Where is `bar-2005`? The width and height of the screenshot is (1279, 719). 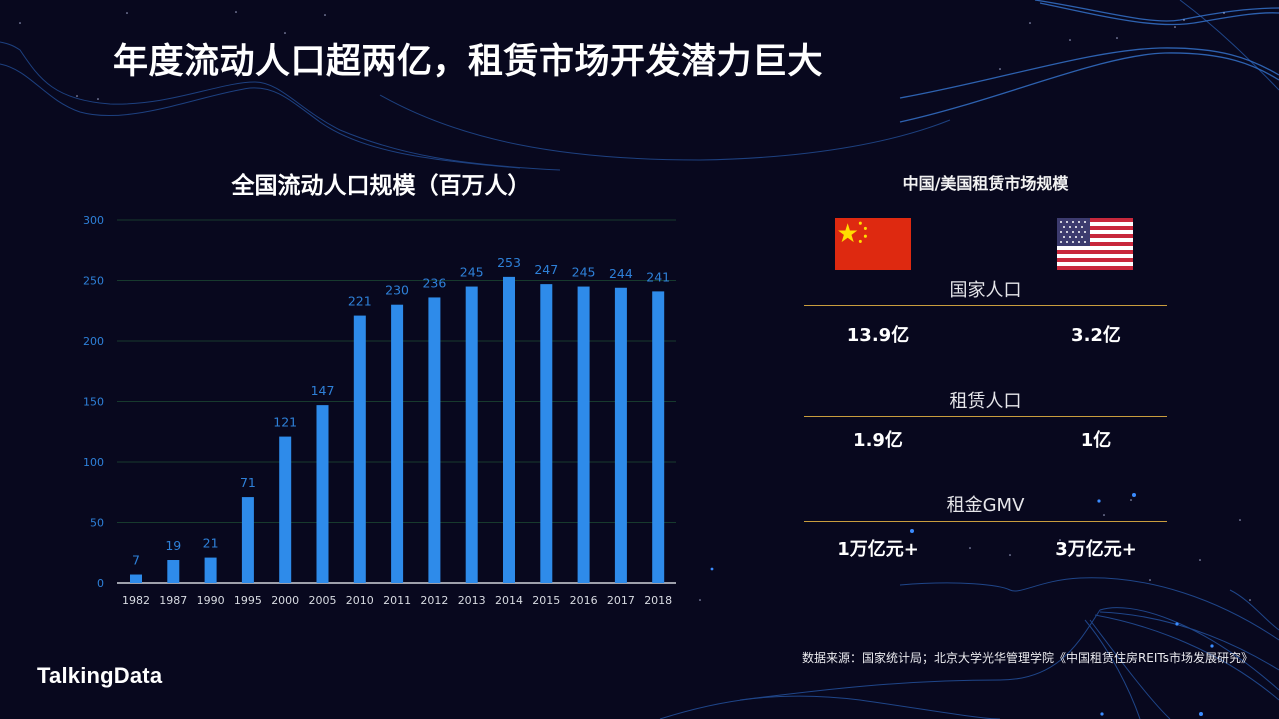 bar-2005 is located at coordinates (322, 494).